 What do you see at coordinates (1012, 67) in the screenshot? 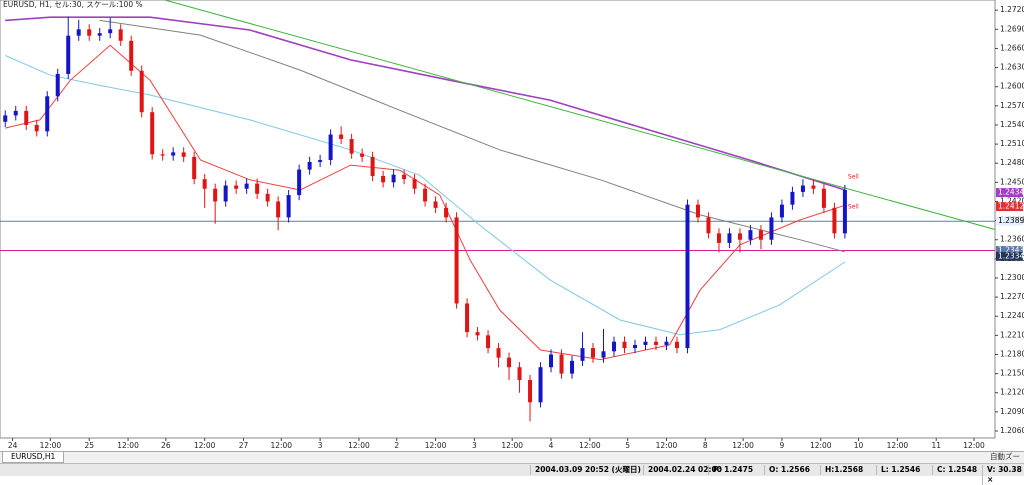
I see `y-tick-label: 1.2630` at bounding box center [1012, 67].